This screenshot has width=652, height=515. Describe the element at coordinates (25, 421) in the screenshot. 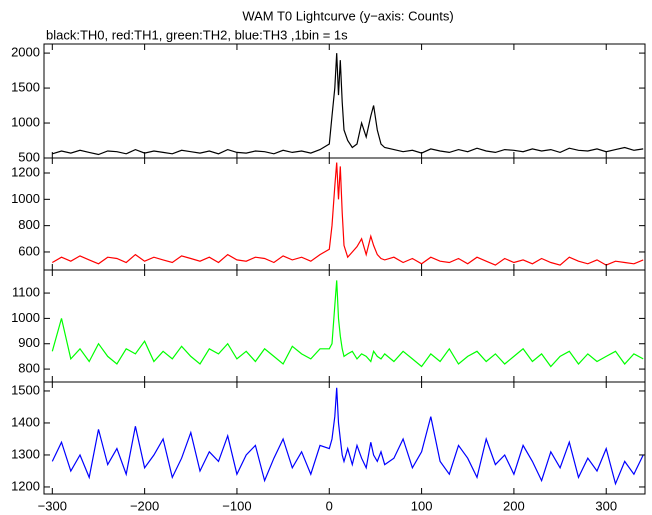

I see `y-tick-label: 1400` at that location.